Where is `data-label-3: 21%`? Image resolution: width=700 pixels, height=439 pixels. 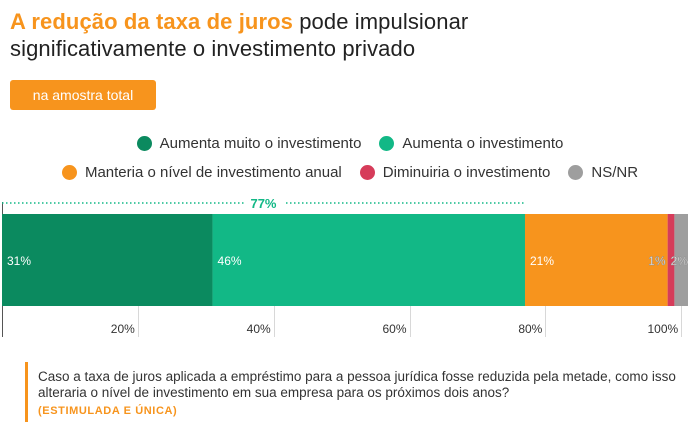 data-label-3: 21% is located at coordinates (542, 261).